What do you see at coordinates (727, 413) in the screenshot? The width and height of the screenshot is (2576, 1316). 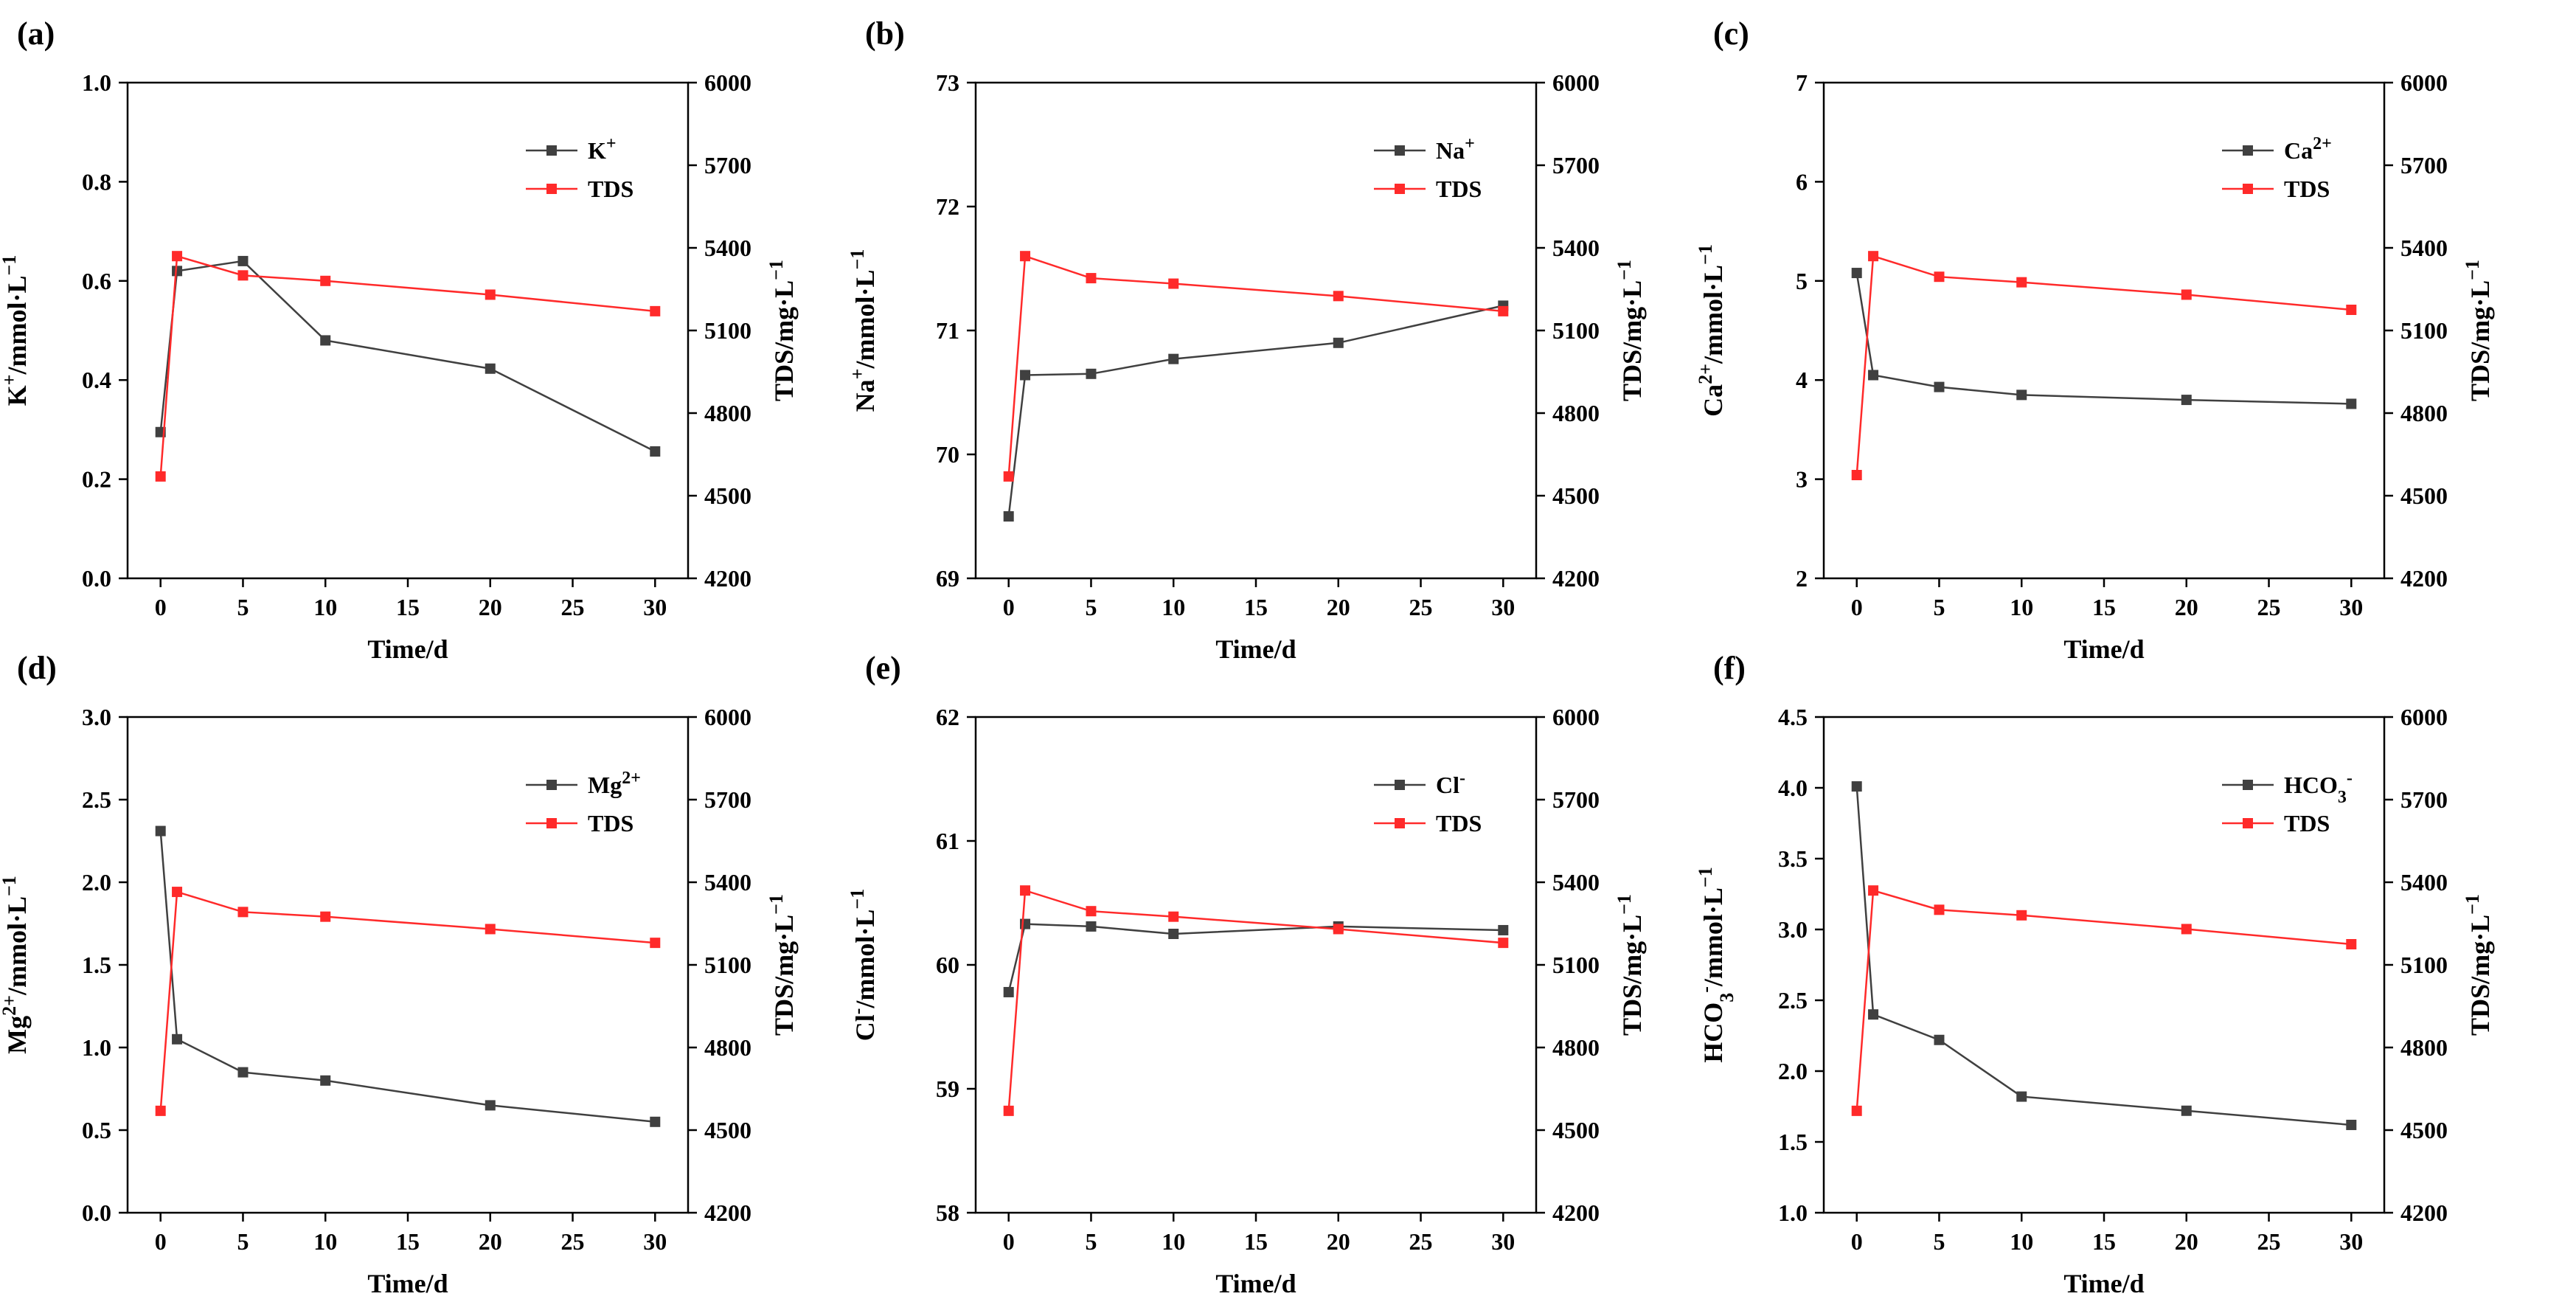 I see `y2-tick-label: 4800` at bounding box center [727, 413].